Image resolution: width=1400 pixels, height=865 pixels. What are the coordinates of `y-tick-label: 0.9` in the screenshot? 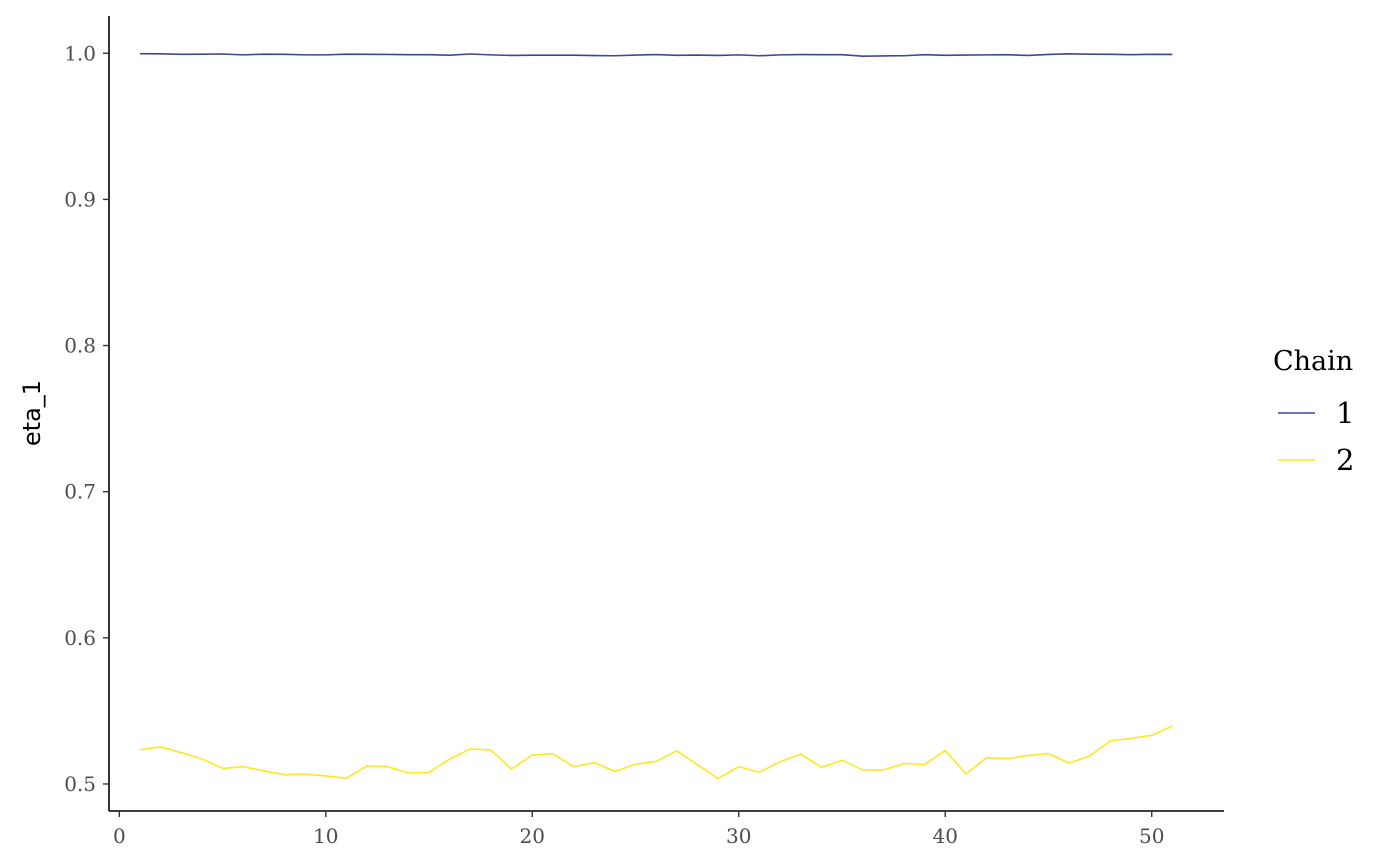 It's located at (80, 199).